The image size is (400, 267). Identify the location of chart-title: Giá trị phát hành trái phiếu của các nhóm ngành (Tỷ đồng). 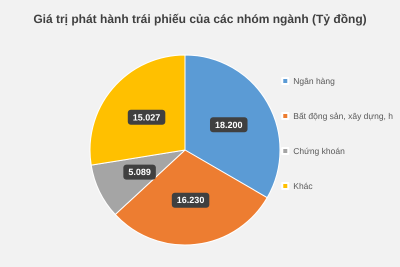
(200, 19).